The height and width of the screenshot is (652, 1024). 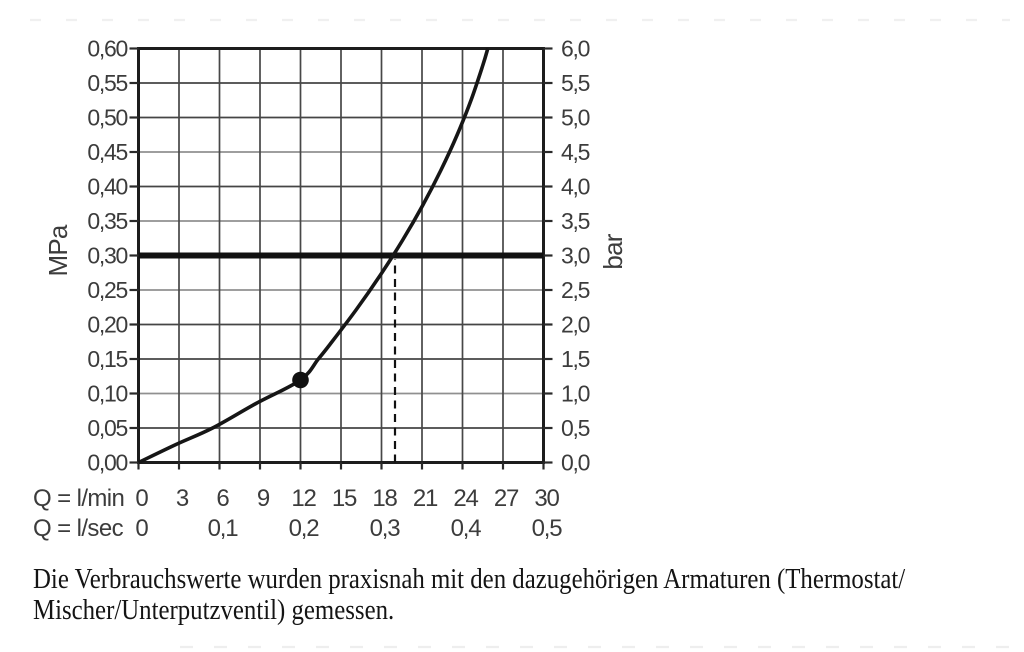 What do you see at coordinates (546, 498) in the screenshot?
I see `svg-text: 30` at bounding box center [546, 498].